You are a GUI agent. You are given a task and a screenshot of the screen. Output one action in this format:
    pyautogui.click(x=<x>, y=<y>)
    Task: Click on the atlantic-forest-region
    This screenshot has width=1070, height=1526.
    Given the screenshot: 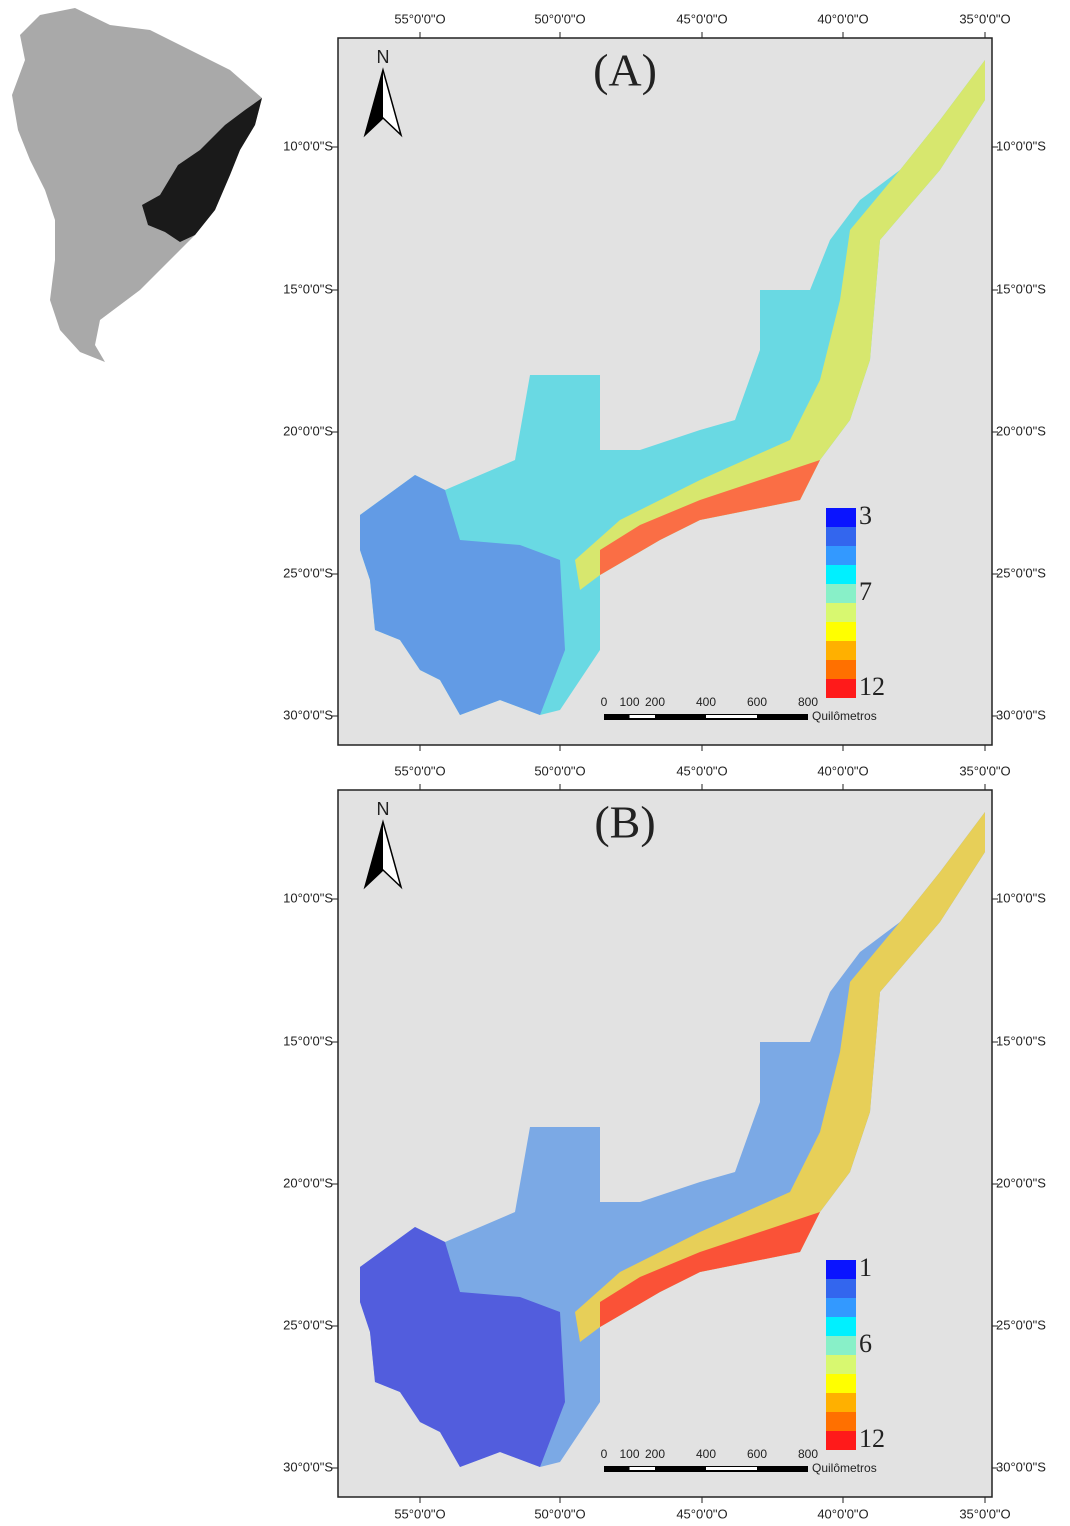 What is the action you would take?
    pyautogui.click(x=202, y=170)
    